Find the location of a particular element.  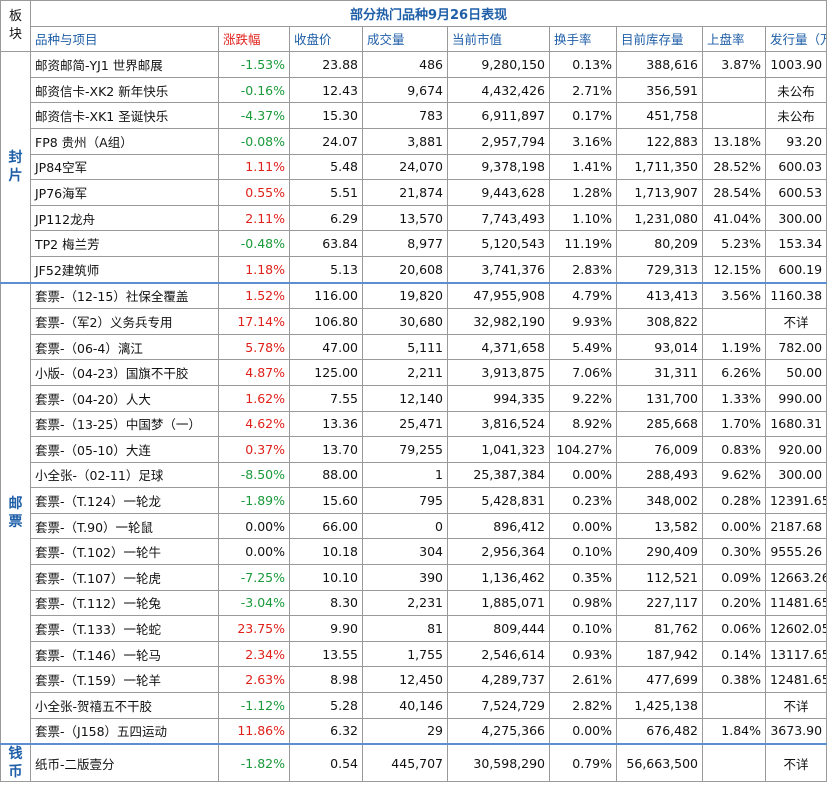

cell-name: 套票-（05-10）大连 is located at coordinates (124, 449).